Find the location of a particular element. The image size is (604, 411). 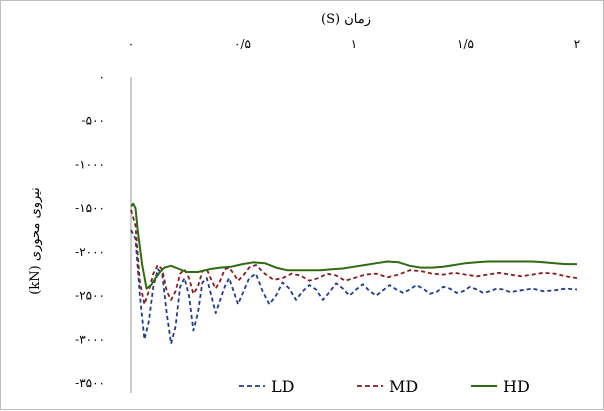

y-tick-label: -۳۵۰۰ is located at coordinates (90, 383).